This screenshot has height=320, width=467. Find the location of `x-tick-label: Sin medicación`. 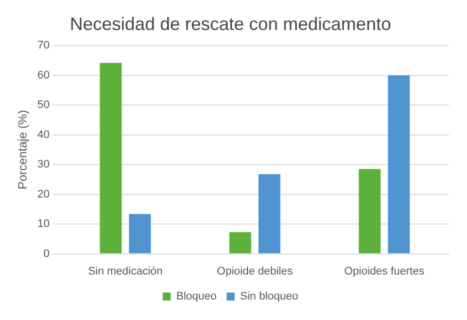

x-tick-label: Sin medicación is located at coordinates (125, 271).